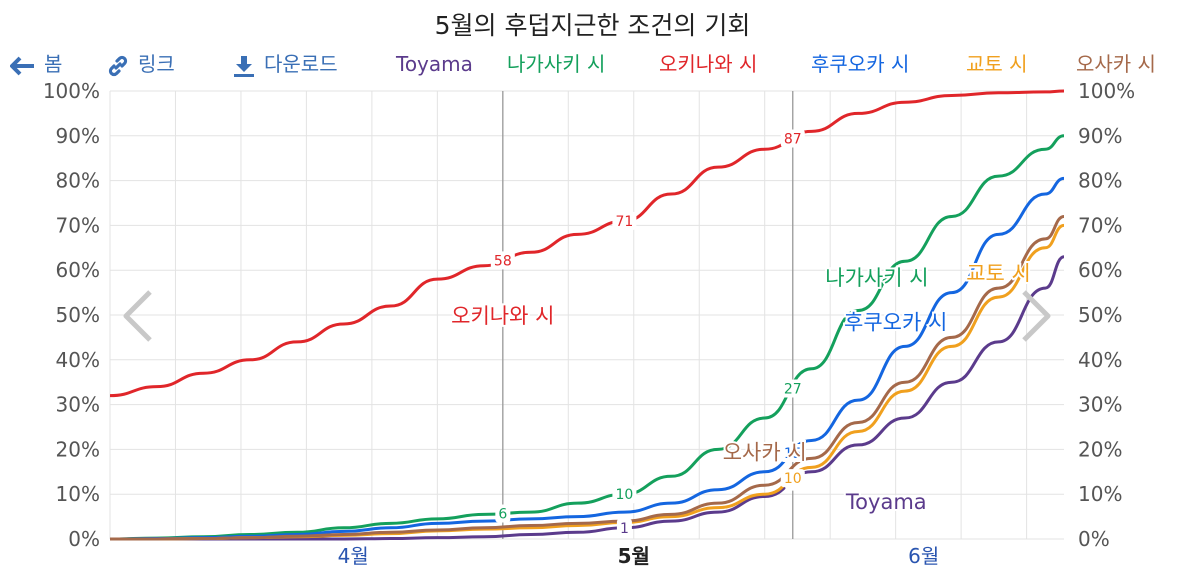 This screenshot has height=578, width=1185. I want to click on legend-item-nagasaki: 나가사키 시, so click(556, 64).